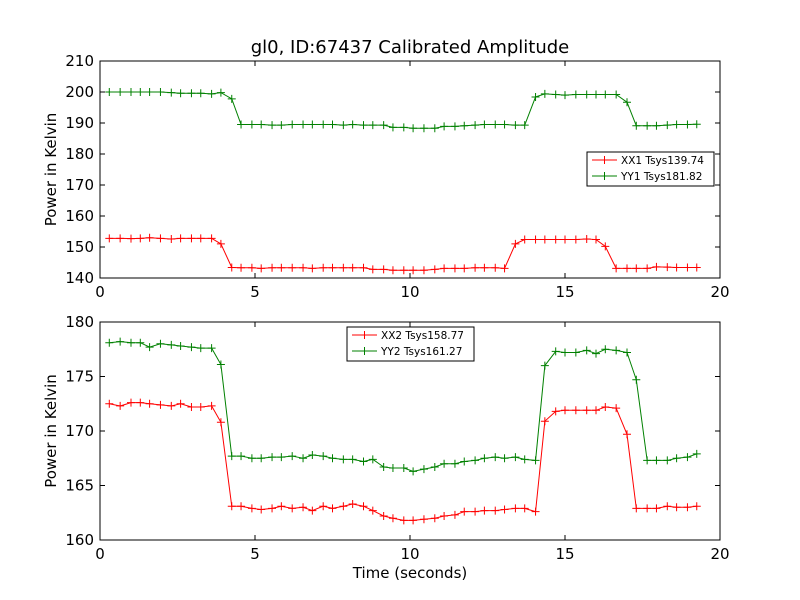 Image resolution: width=800 pixels, height=600 pixels. Describe the element at coordinates (410, 47) in the screenshot. I see `chart-title: gl0, ID:67437 Calibrated Amplitude` at that location.